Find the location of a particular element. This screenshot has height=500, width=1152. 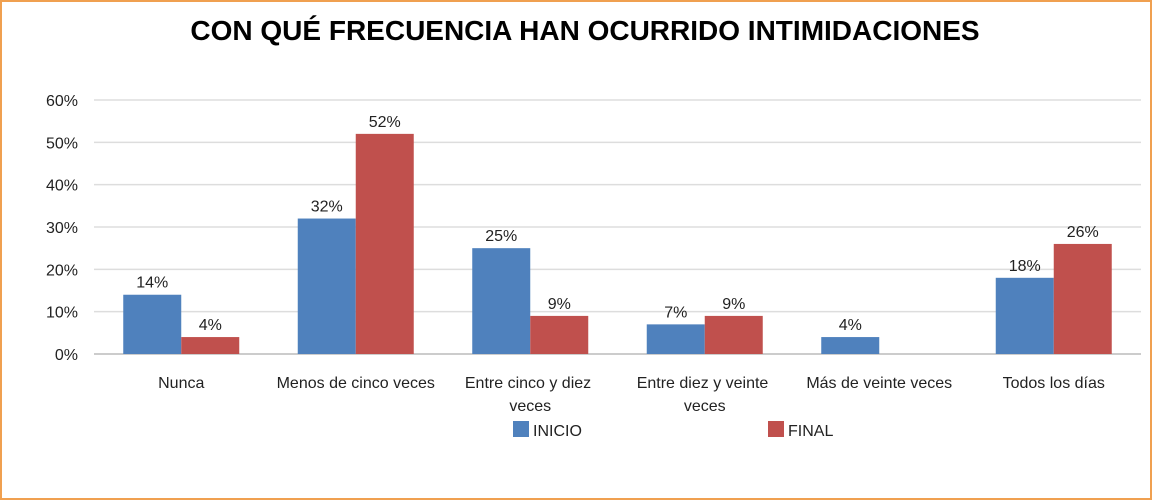

value-label: 18% is located at coordinates (1025, 266).